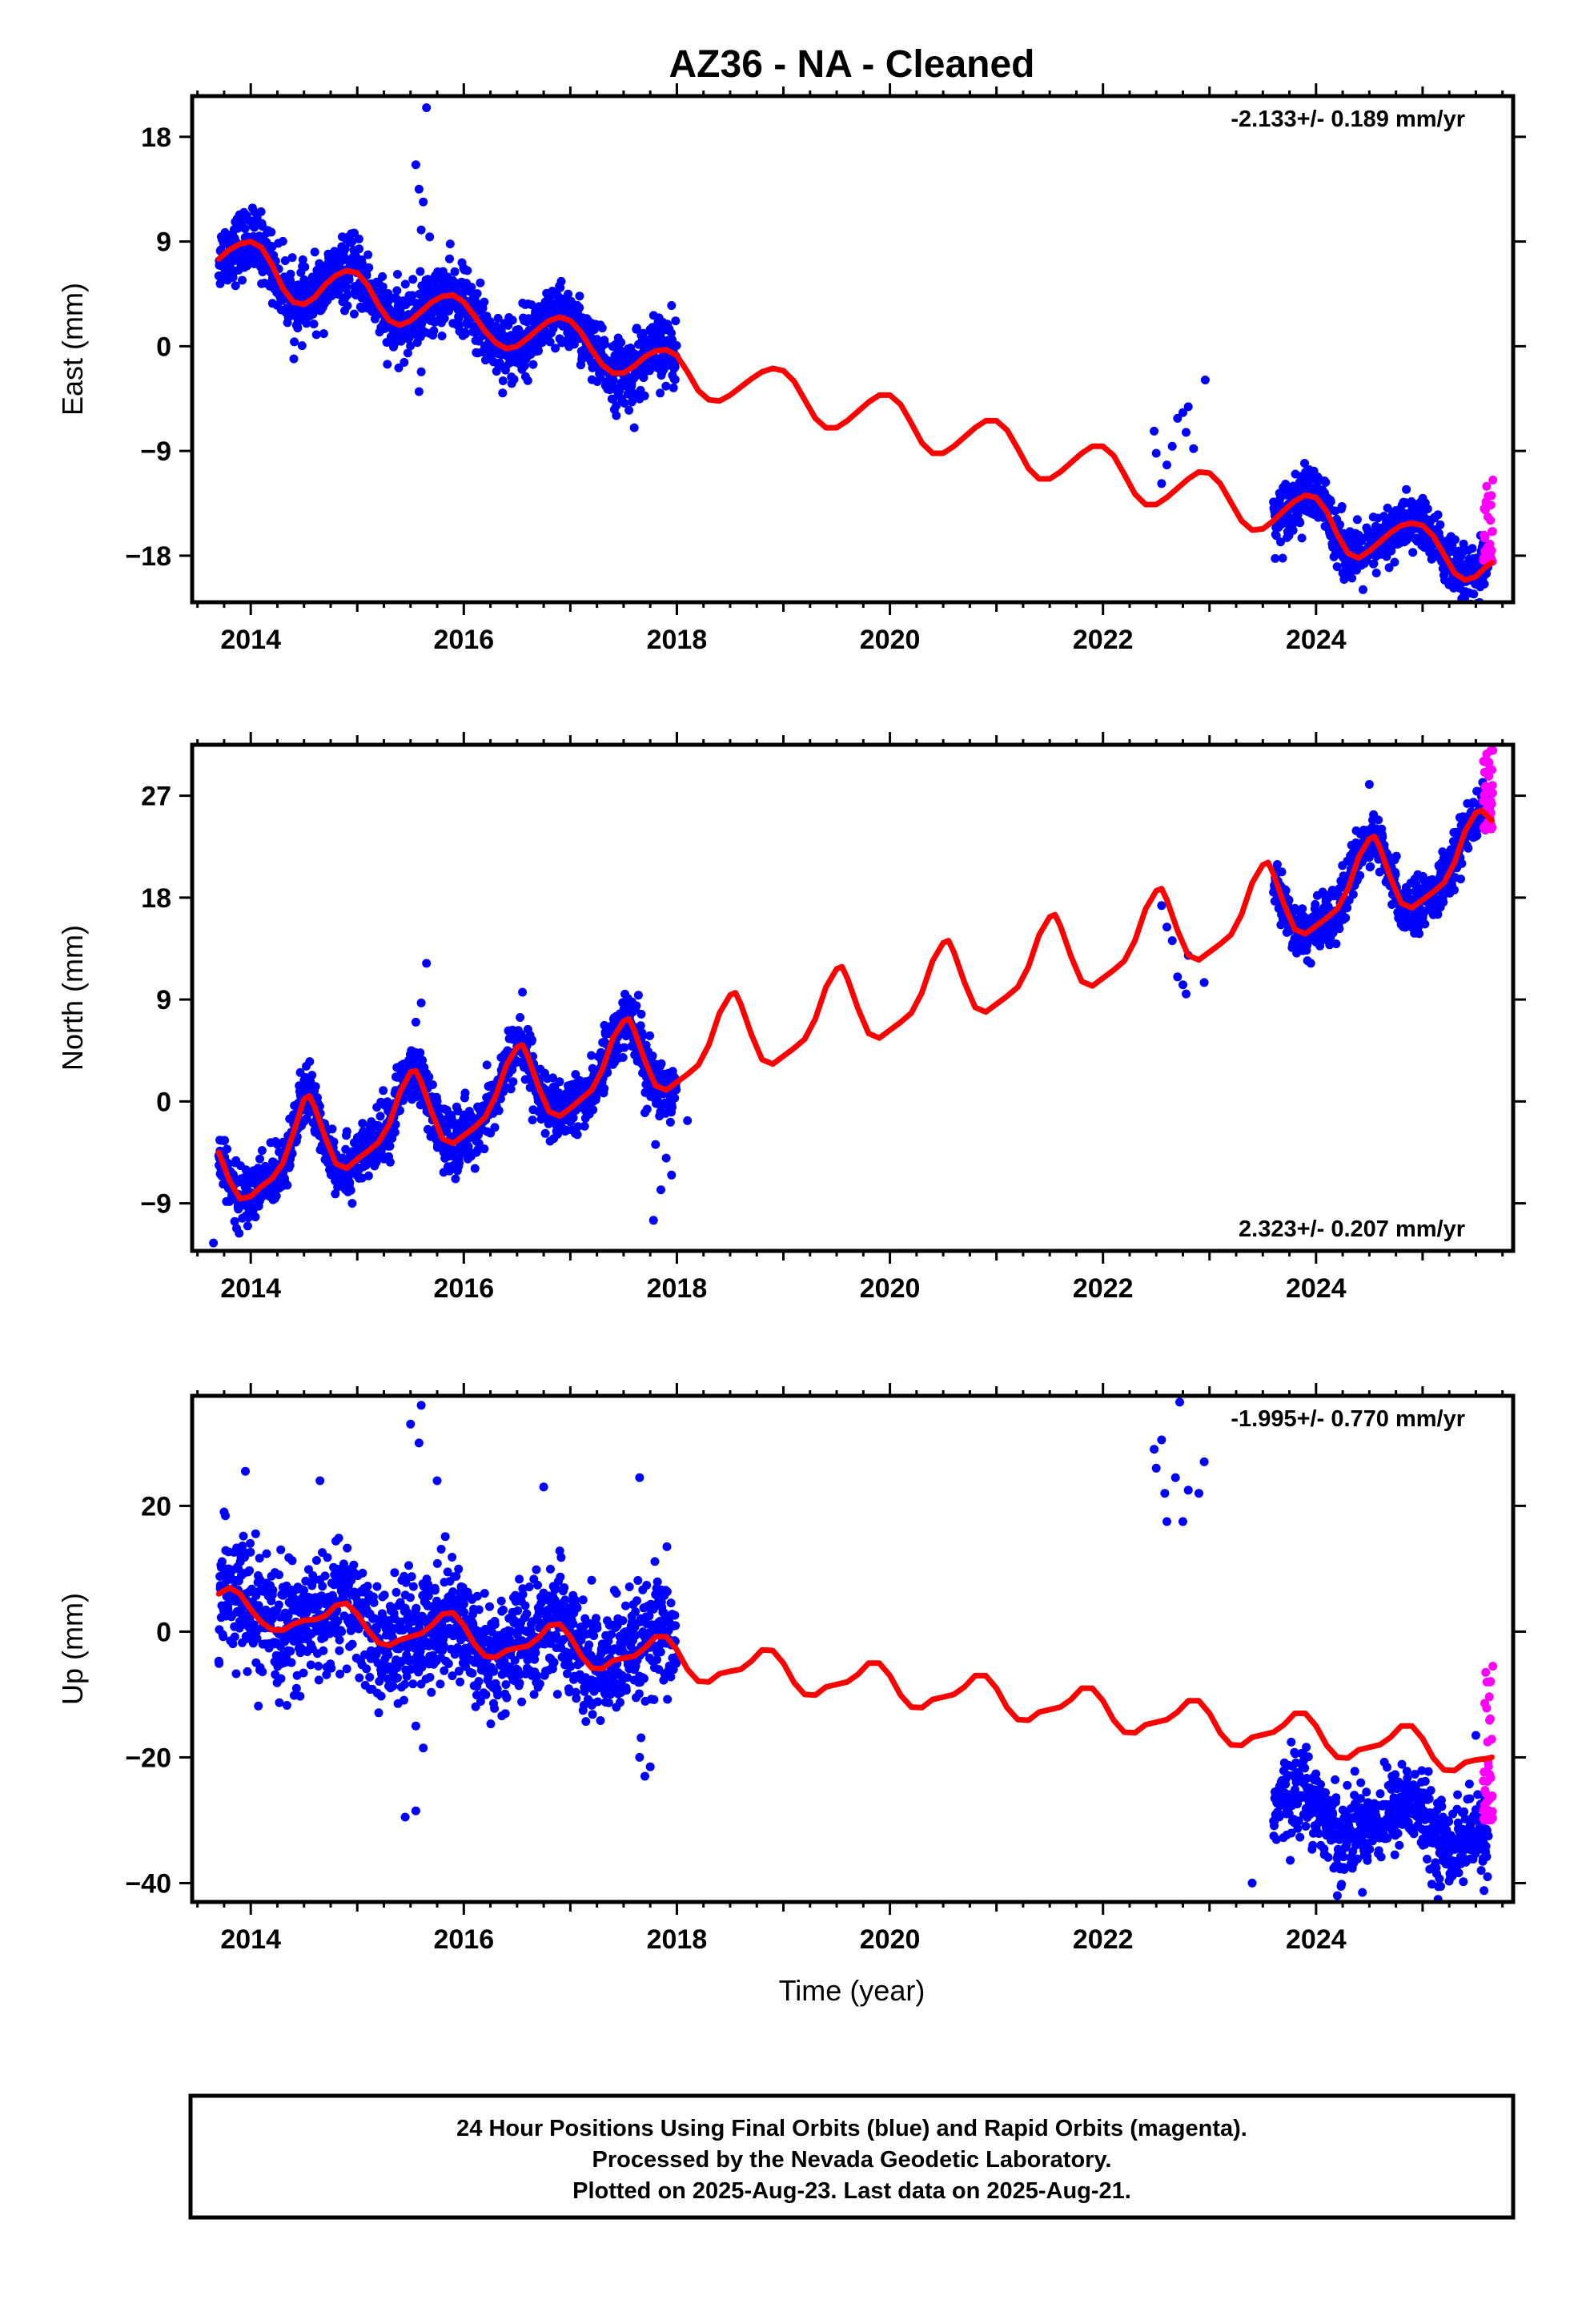 This screenshot has width=1582, height=2324. Describe the element at coordinates (156, 138) in the screenshot. I see `y-tick-label: 18` at that location.